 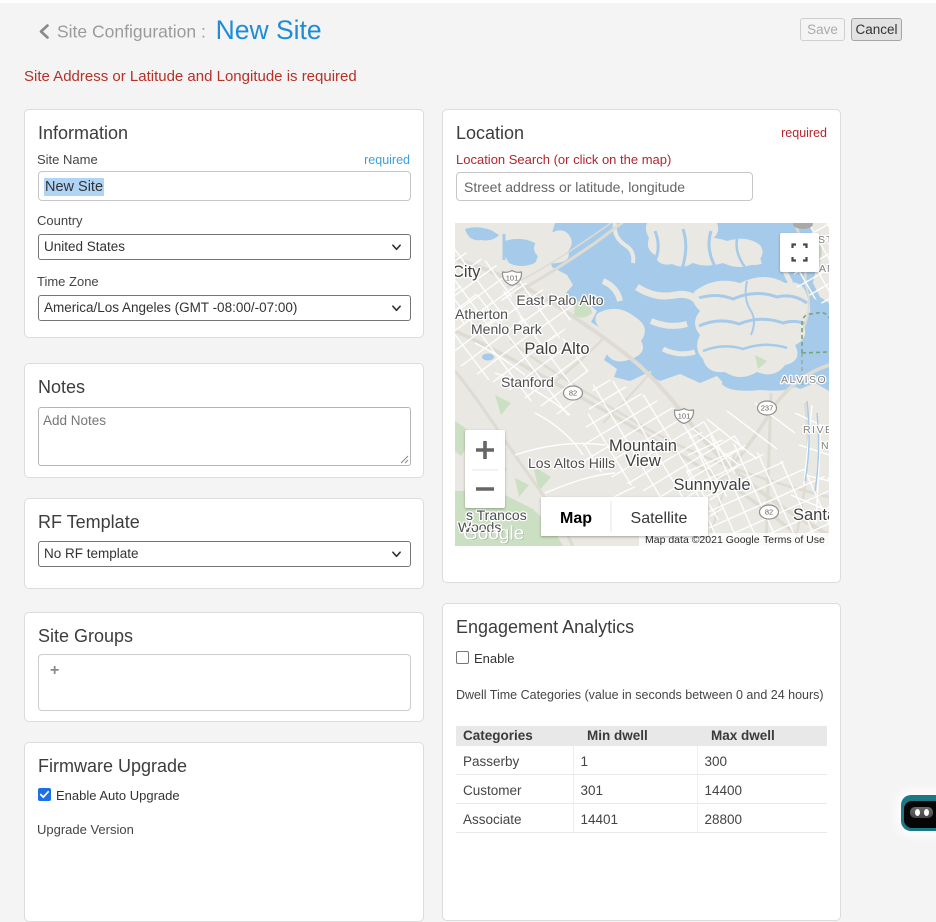 What do you see at coordinates (824, 269) in the screenshot?
I see `svg-text: AN` at bounding box center [824, 269].